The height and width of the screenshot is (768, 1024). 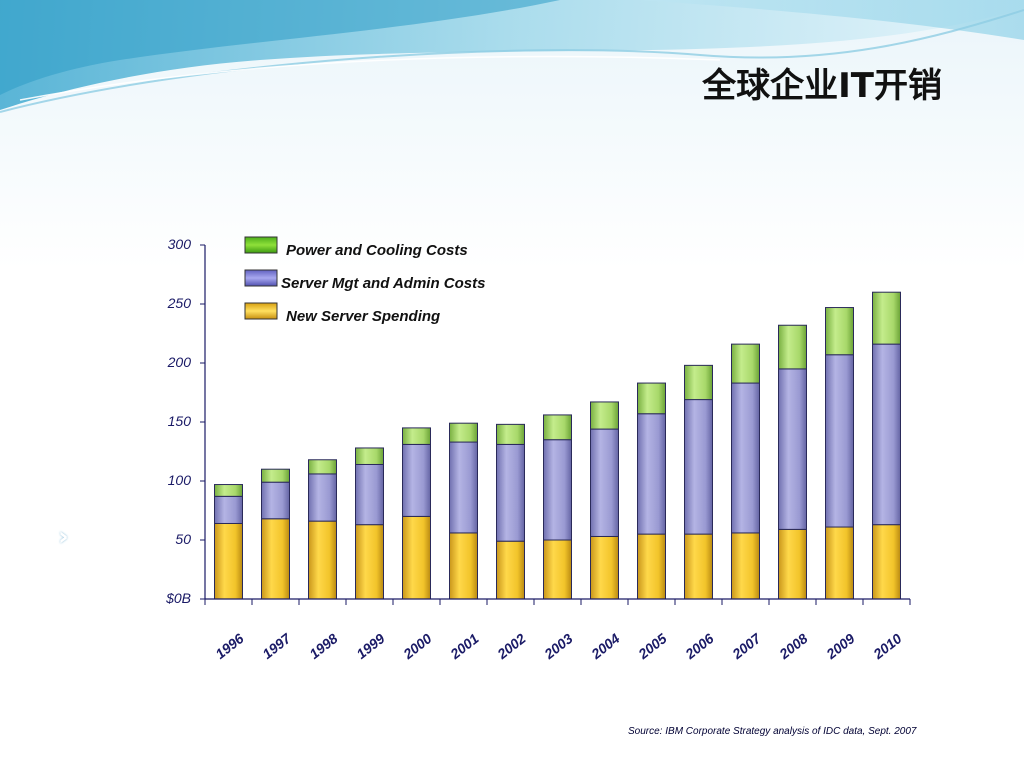 I want to click on bar-server-admin-2008, so click(x=792, y=449).